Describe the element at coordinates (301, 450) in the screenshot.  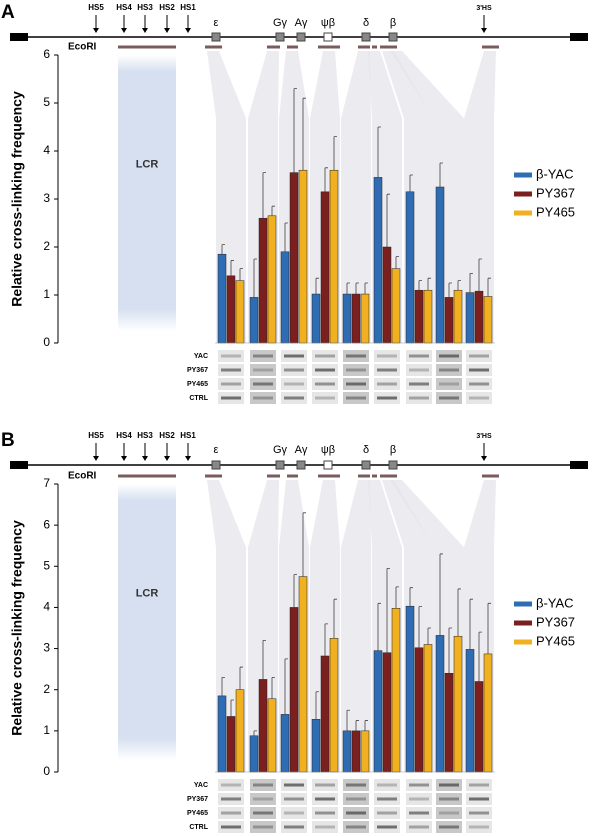
I see `gene-label: Aγ` at that location.